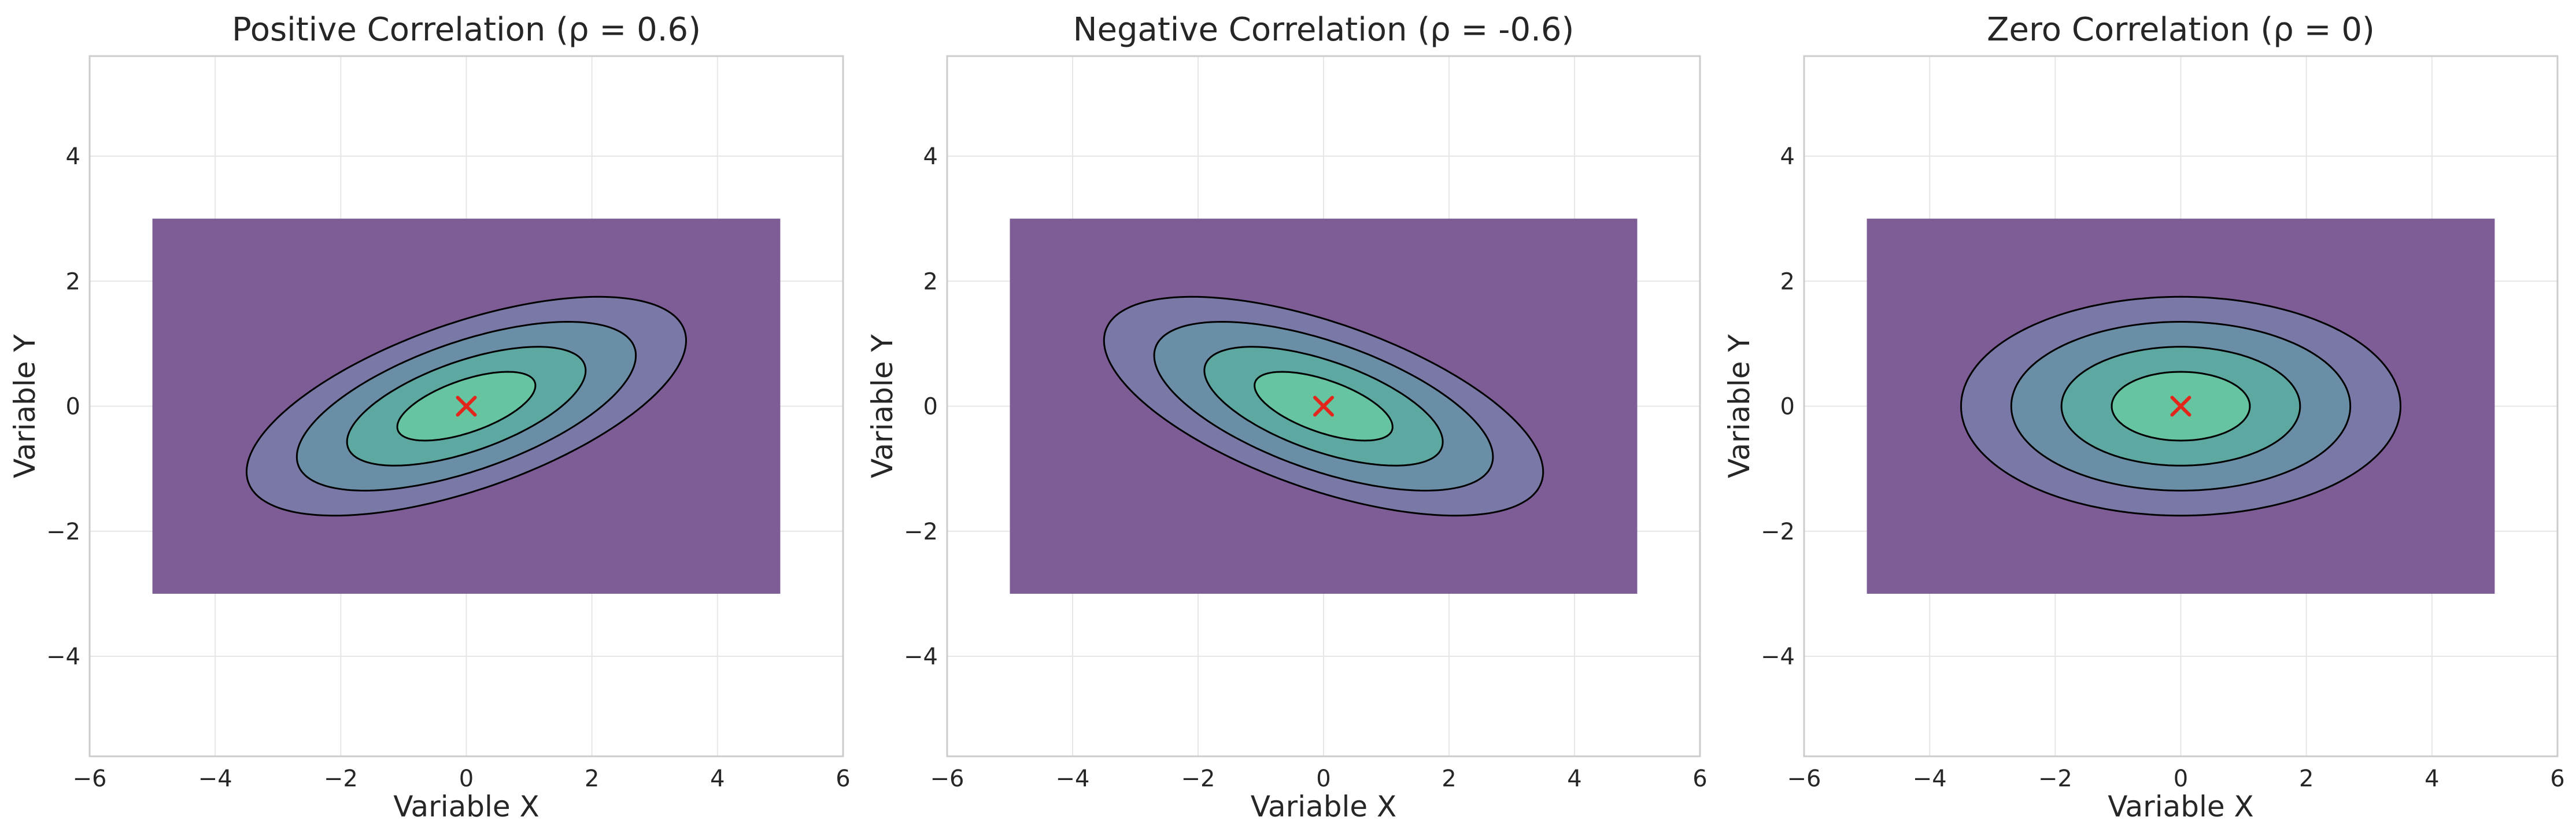 Image resolution: width=2576 pixels, height=839 pixels. What do you see at coordinates (1324, 30) in the screenshot?
I see `chart-title: Negative Correlation (ρ = -0.6)` at bounding box center [1324, 30].